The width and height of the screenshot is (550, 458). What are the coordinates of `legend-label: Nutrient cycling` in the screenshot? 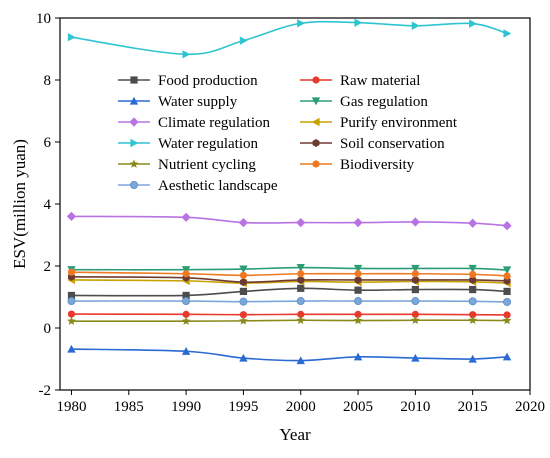 It's located at (207, 165).